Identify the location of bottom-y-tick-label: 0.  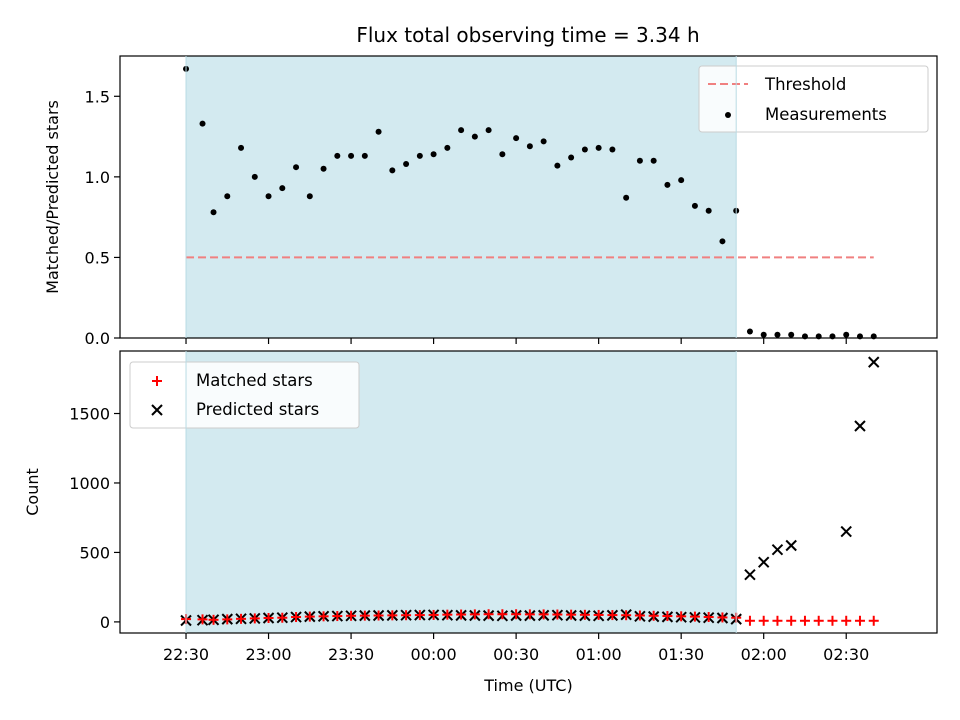
(105, 622).